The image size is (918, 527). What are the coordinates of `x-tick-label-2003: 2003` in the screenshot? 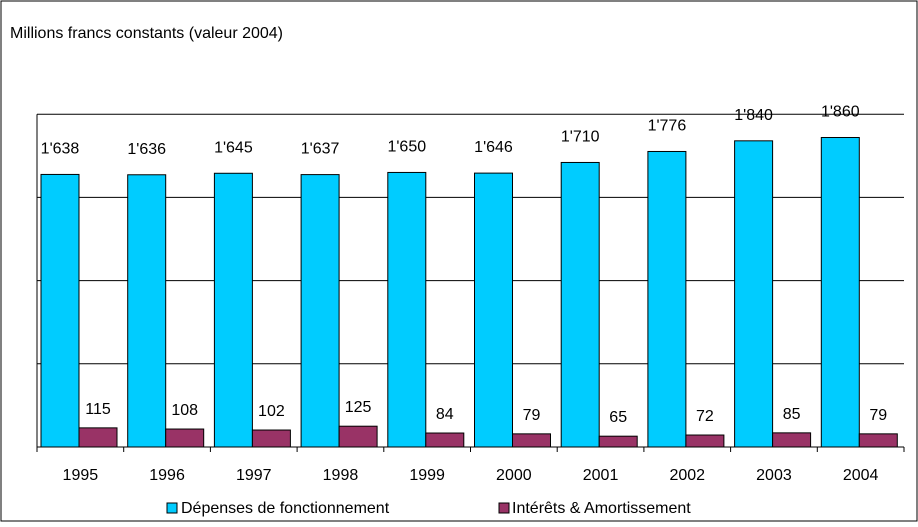 It's located at (774, 475).